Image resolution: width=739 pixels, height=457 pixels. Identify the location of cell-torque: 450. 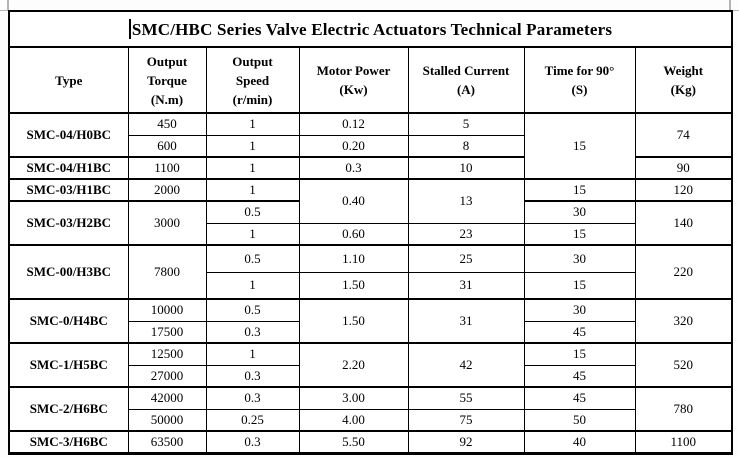
(167, 124).